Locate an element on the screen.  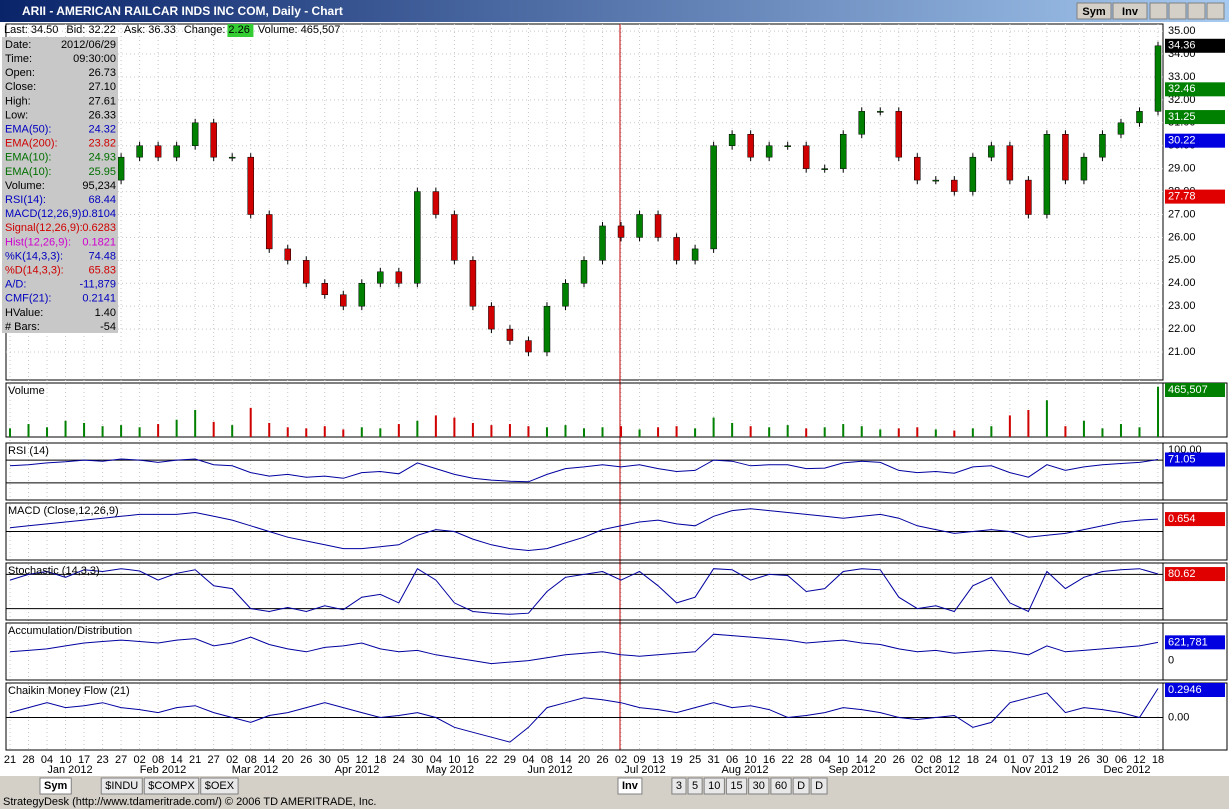
x-tick-label: 26 is located at coordinates (1084, 760).